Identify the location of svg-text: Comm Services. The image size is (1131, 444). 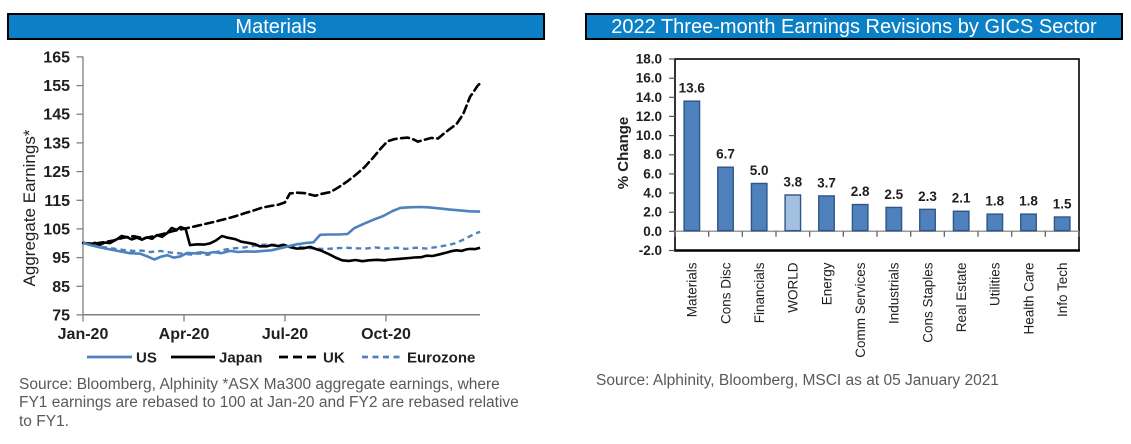
(860, 310).